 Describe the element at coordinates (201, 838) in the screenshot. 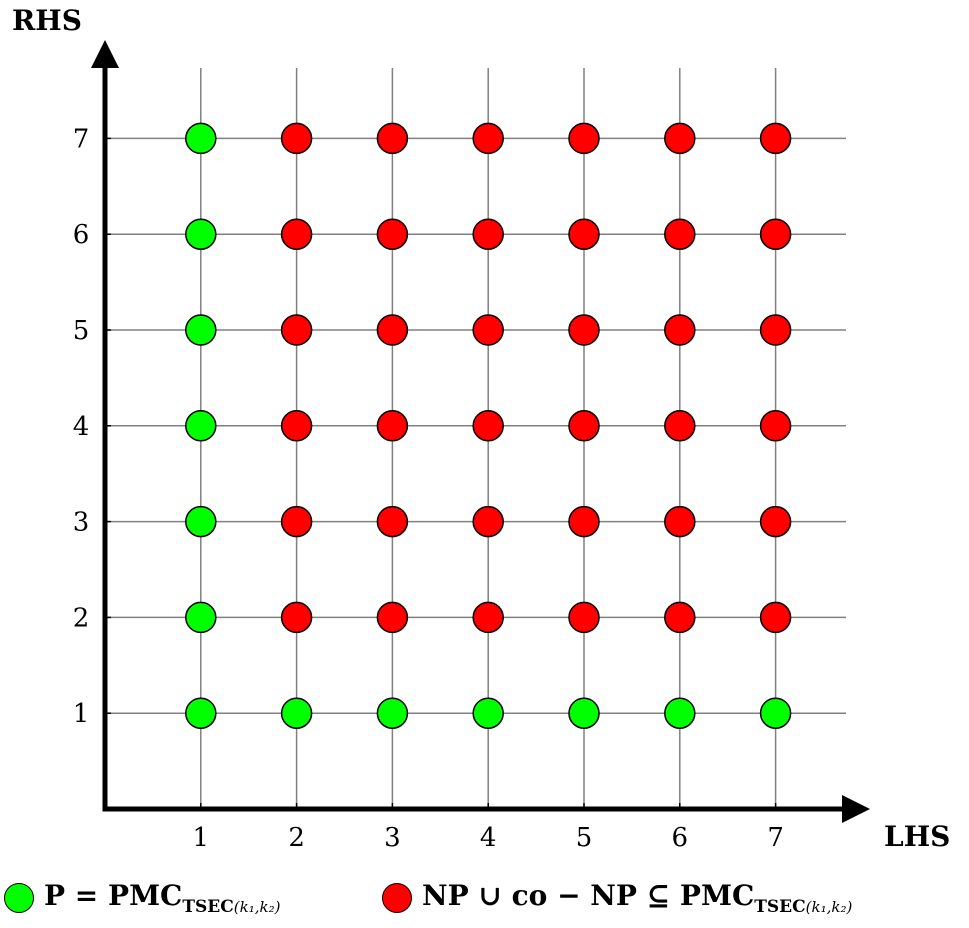

I see `x-tick-label: 1` at that location.